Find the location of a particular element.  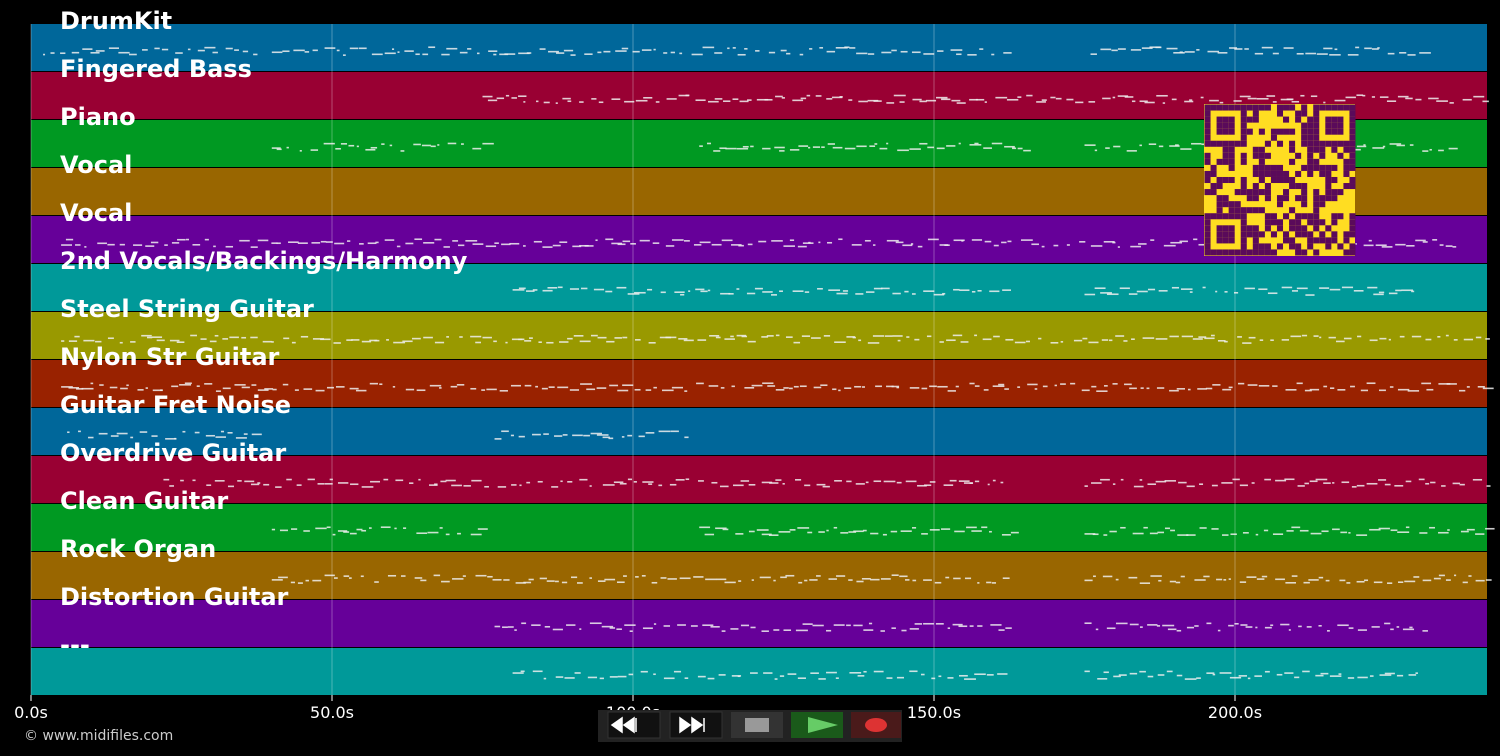

forward-button is located at coordinates (696, 725).